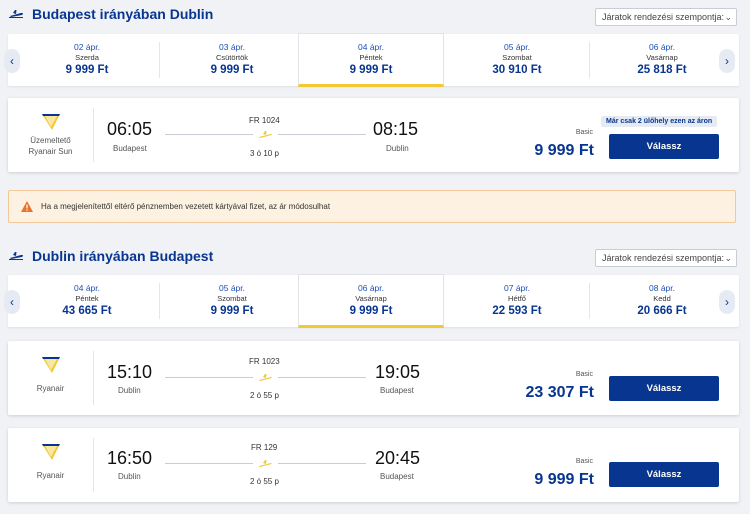  What do you see at coordinates (264, 361) in the screenshot?
I see `flight-number: FR 1023` at bounding box center [264, 361].